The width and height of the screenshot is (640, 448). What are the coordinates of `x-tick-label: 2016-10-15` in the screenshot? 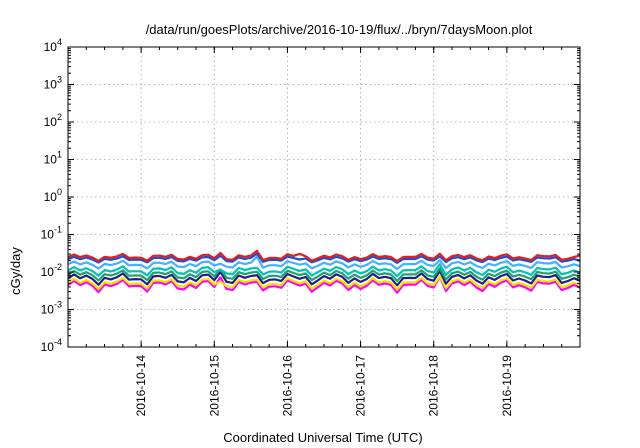 It's located at (214, 386).